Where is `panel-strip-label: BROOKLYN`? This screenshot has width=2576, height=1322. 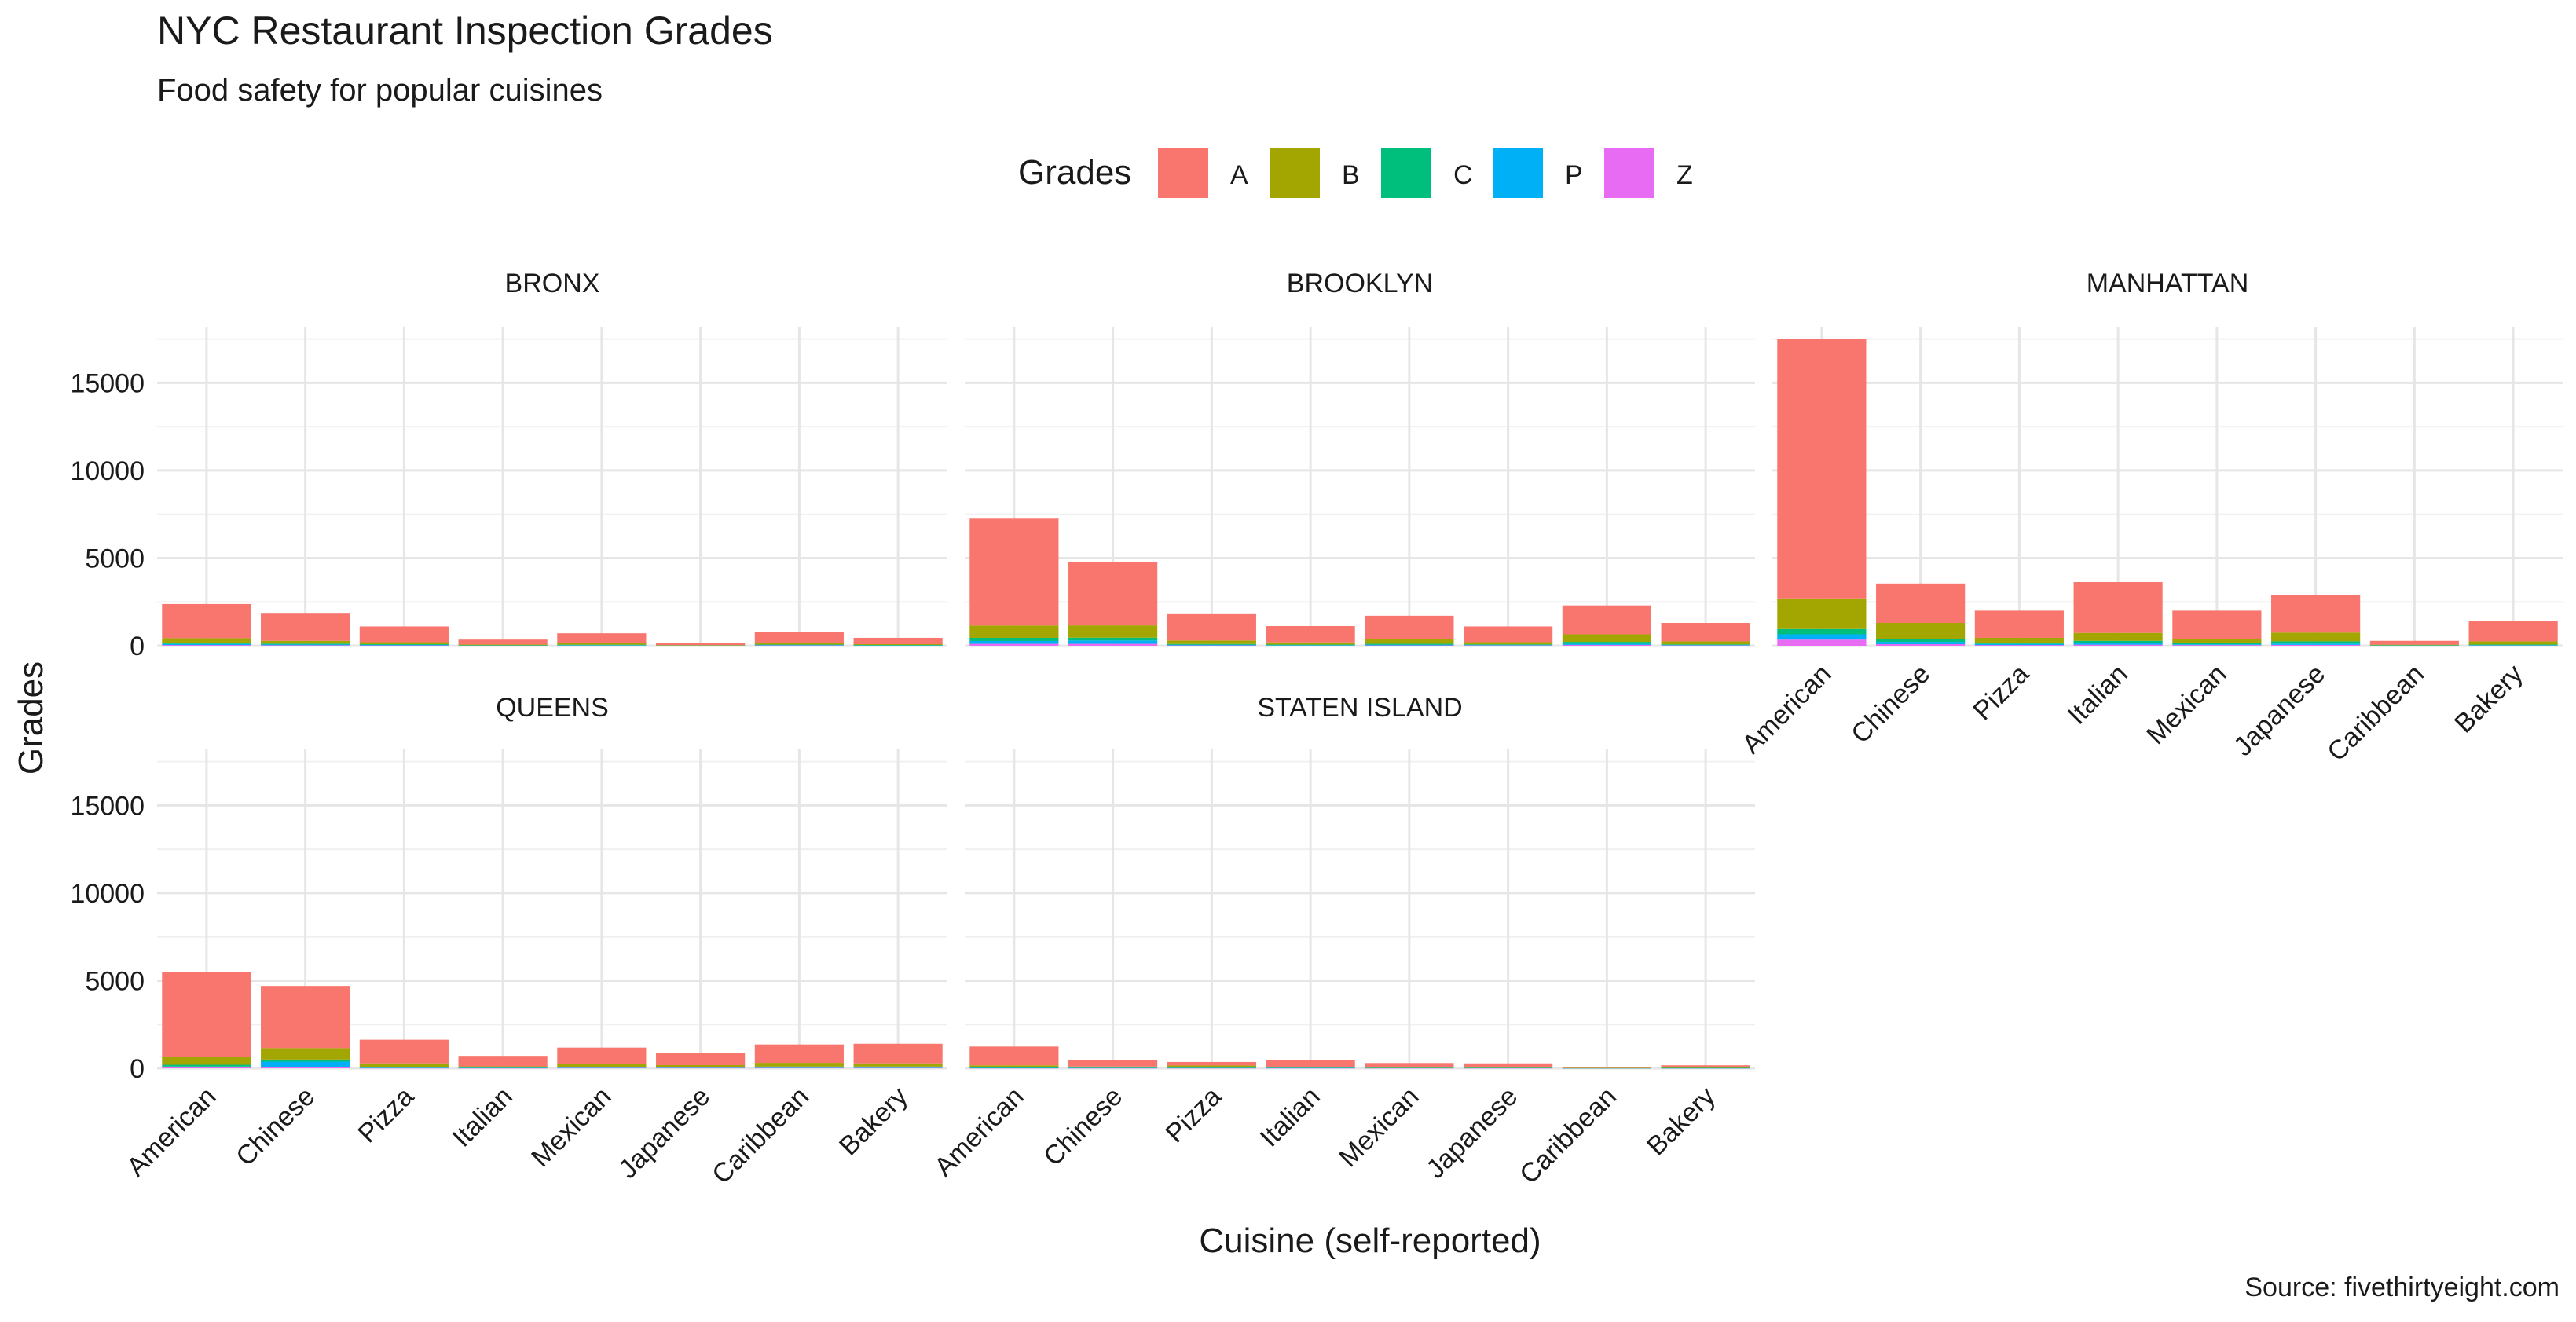 panel-strip-label: BROOKLYN is located at coordinates (1360, 283).